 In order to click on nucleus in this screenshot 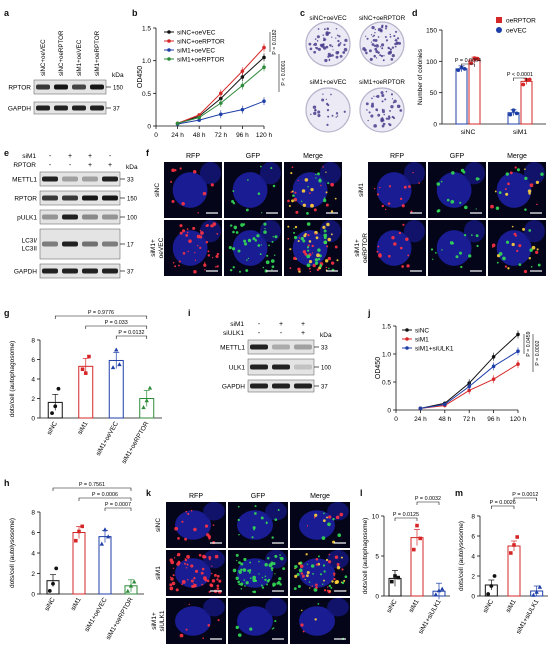, I will do `click(193, 621)`.